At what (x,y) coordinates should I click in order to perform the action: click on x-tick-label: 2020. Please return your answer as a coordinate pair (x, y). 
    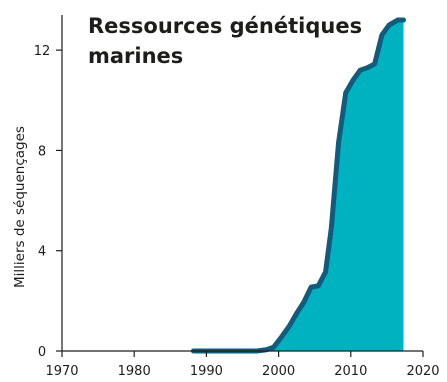
    Looking at the image, I should click on (422, 371).